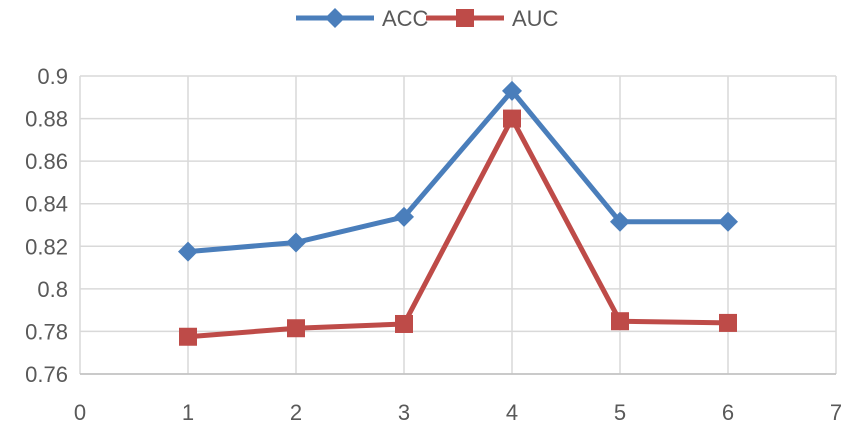 The width and height of the screenshot is (851, 429). What do you see at coordinates (52, 76) in the screenshot?
I see `y-tick-label: 0.9` at bounding box center [52, 76].